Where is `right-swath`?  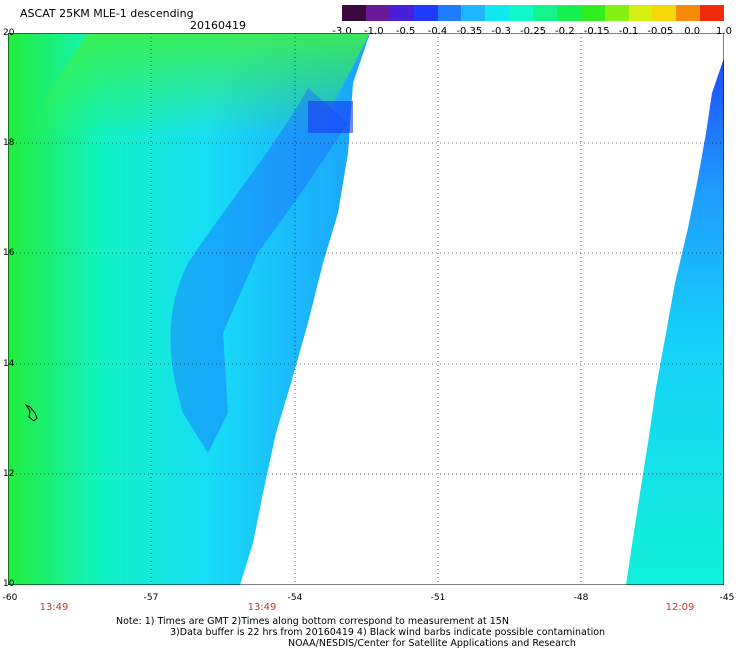 right-swath is located at coordinates (675, 321).